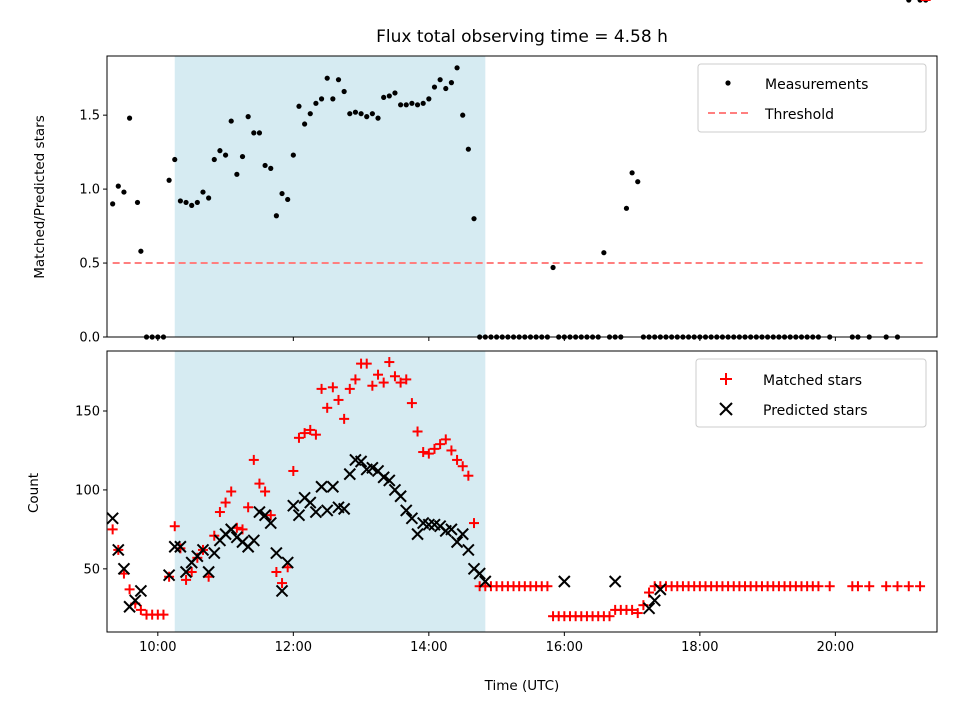  What do you see at coordinates (728, 83) in the screenshot?
I see `legend-measurements-marker` at bounding box center [728, 83].